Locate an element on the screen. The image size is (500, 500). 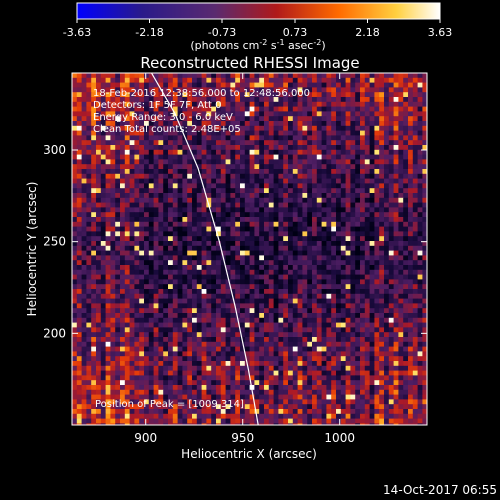
y-tick-label: 300 is located at coordinates (54, 150).